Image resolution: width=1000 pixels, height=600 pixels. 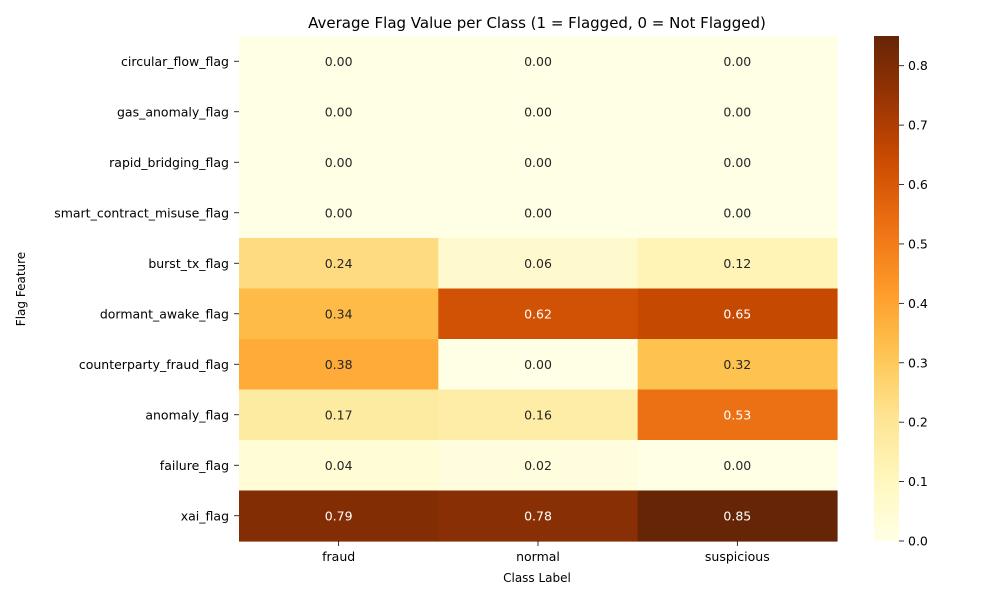 I want to click on cell-value-label: 0.16, so click(x=538, y=414).